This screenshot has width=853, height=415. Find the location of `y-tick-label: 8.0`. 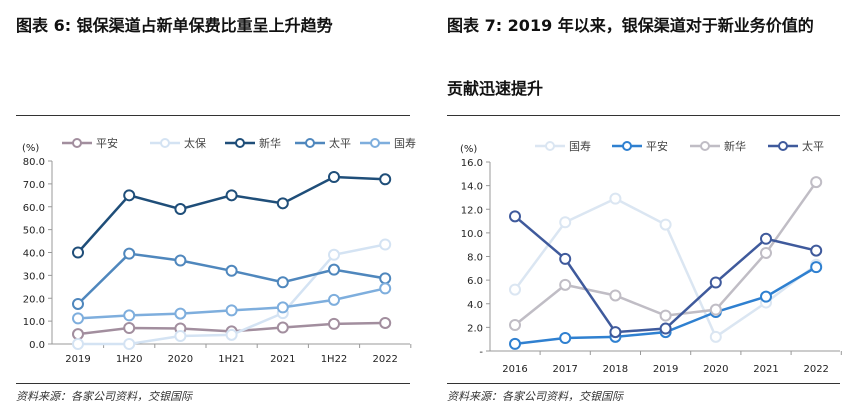

y-tick-label: 8.0 is located at coordinates (475, 258).